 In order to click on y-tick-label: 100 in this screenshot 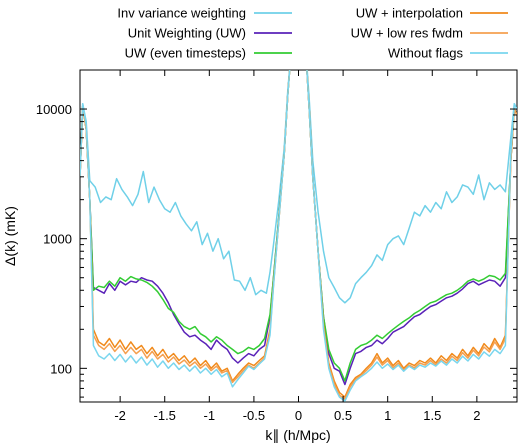, I will do `click(61, 368)`.